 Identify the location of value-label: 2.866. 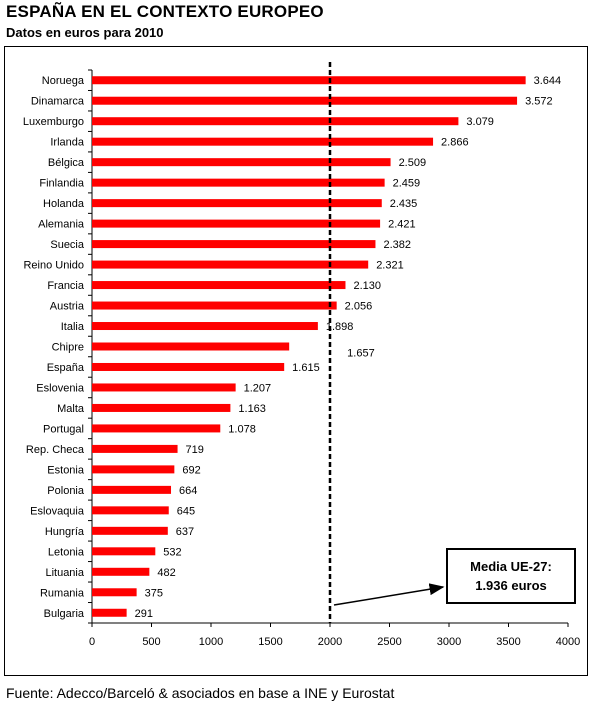
(455, 143).